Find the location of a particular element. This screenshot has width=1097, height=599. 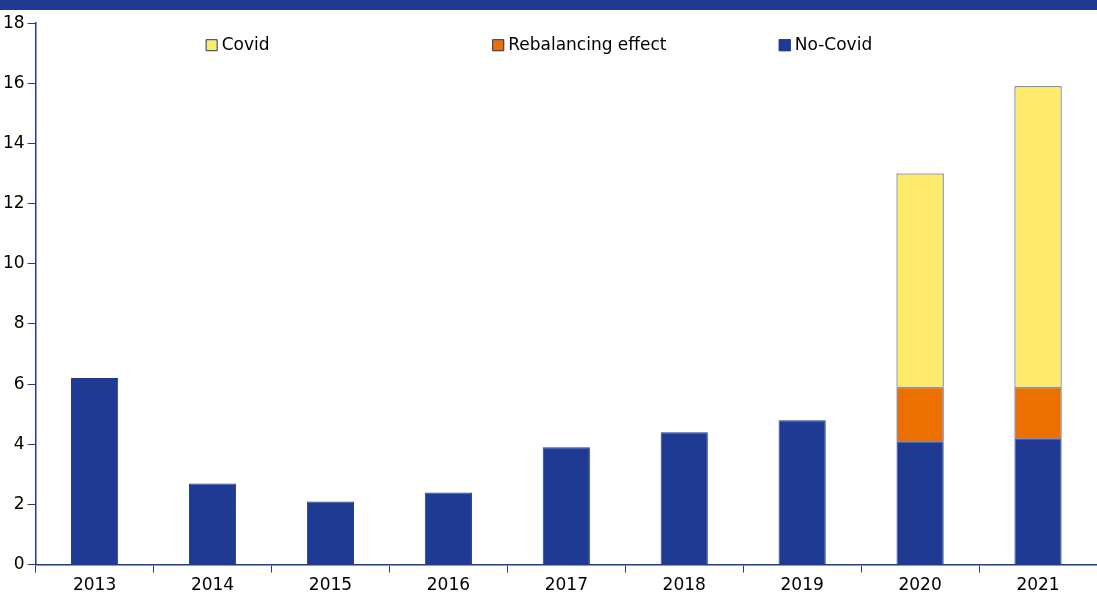

x-tick-label: 2013 is located at coordinates (94, 584).